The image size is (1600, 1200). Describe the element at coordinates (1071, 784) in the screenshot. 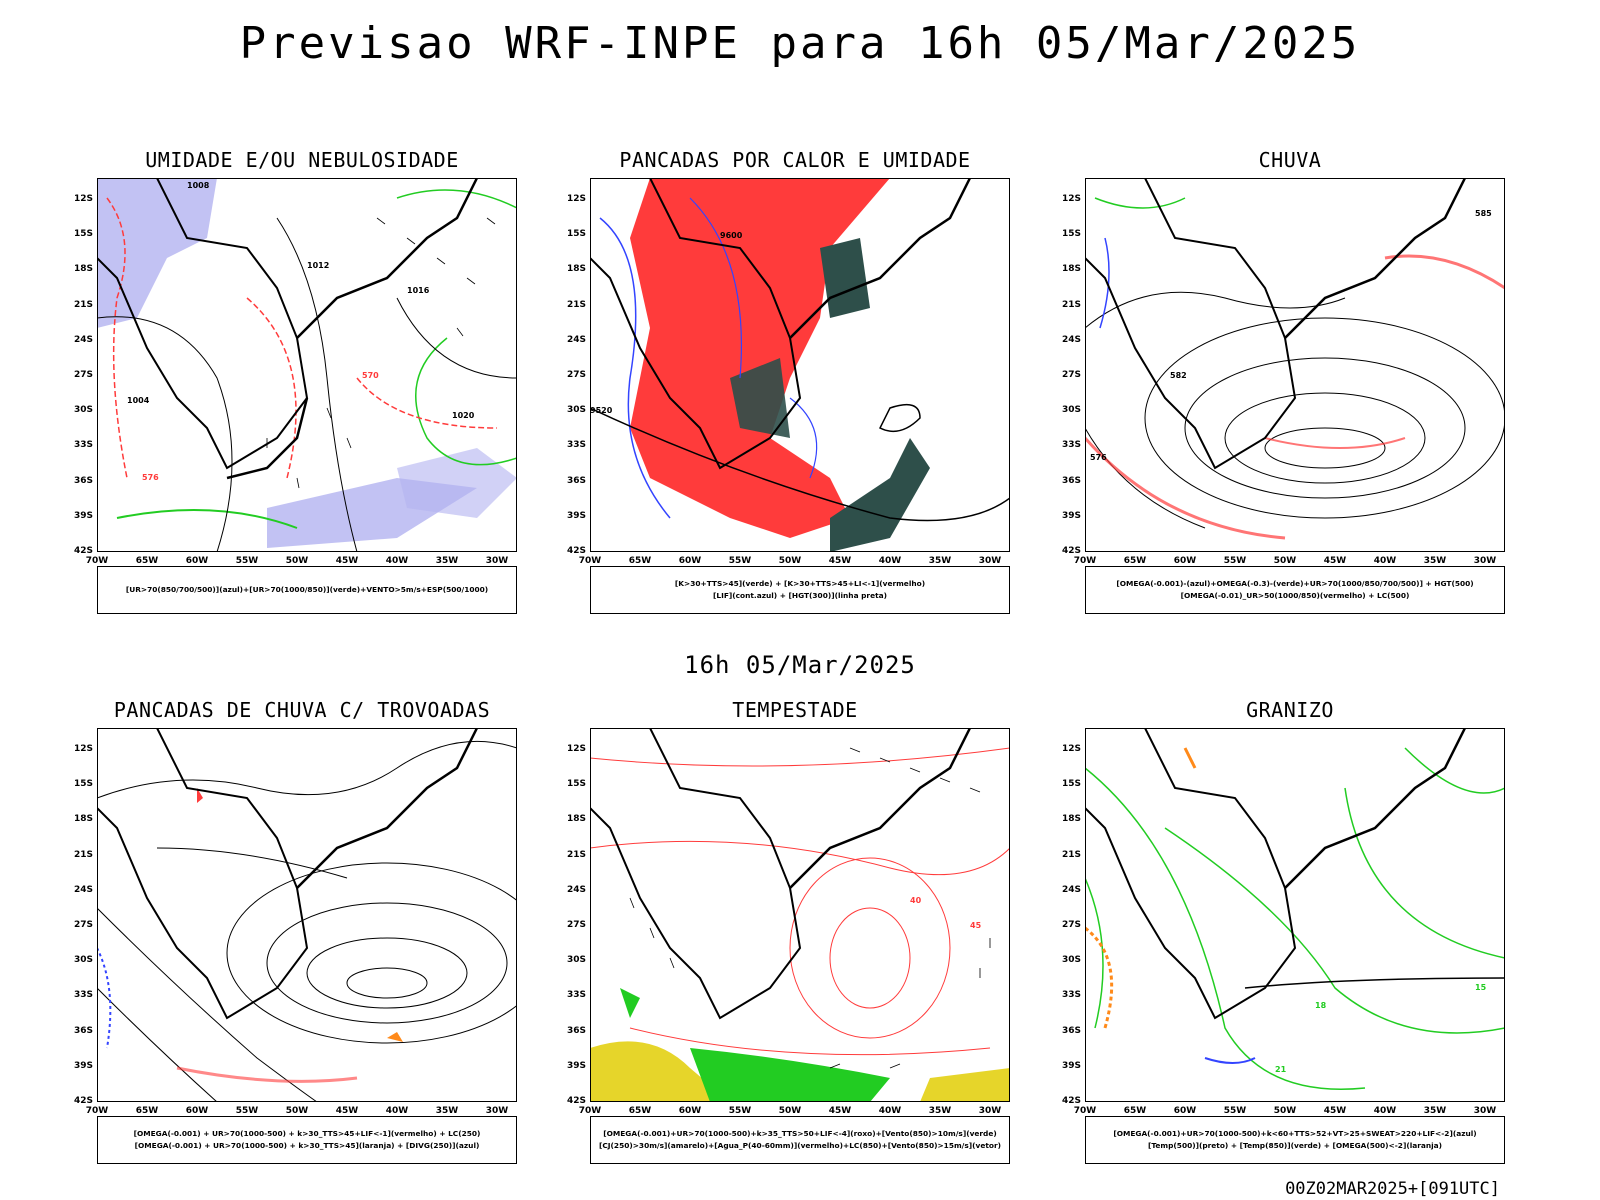

I see `lat-tick-label: 15S` at that location.